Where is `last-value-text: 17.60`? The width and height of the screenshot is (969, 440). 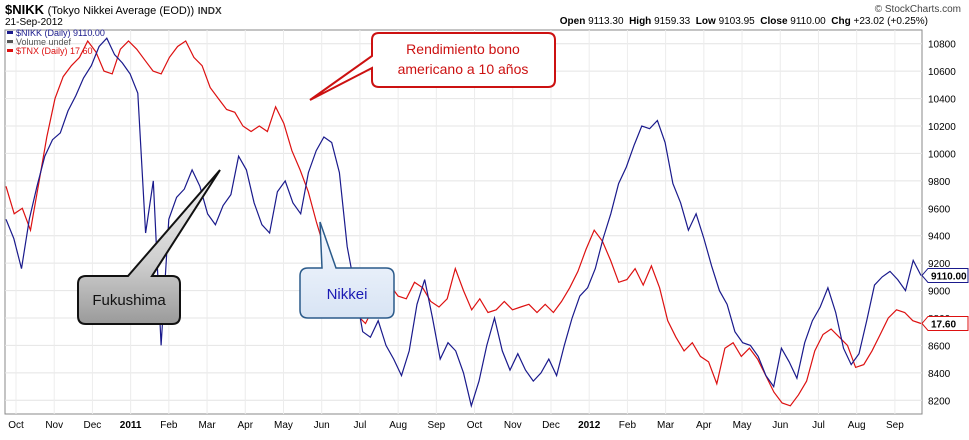 last-value-text: 17.60 is located at coordinates (943, 324).